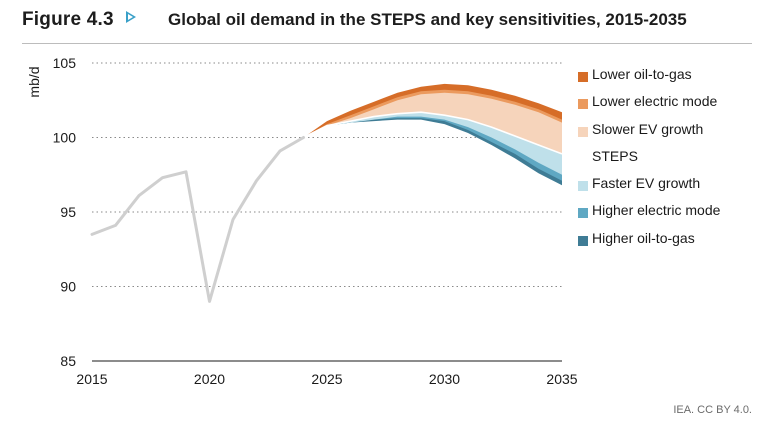 The image size is (766, 426). Describe the element at coordinates (131, 17) in the screenshot. I see `figure-arrow-icon` at that location.